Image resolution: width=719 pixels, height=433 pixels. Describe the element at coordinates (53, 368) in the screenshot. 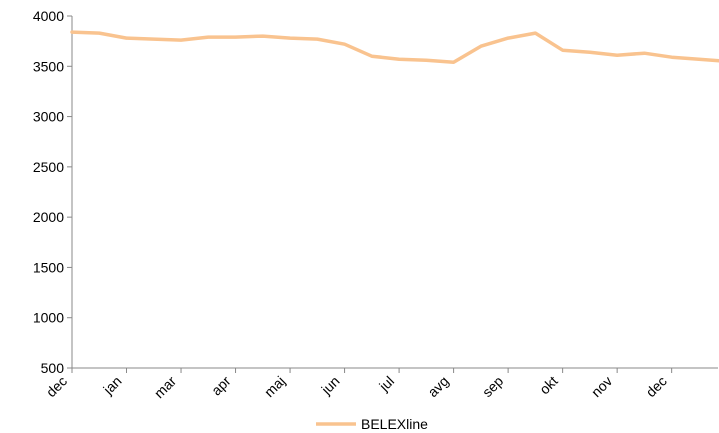

I see `y-tick-label: 500` at that location.